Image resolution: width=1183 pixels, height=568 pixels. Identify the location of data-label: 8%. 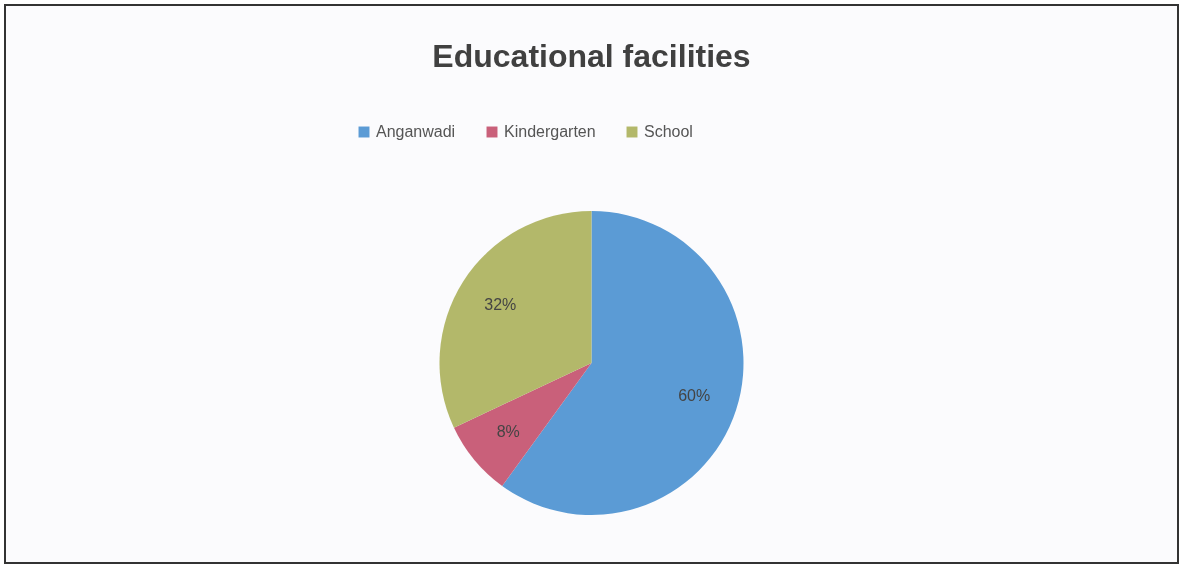
(508, 431).